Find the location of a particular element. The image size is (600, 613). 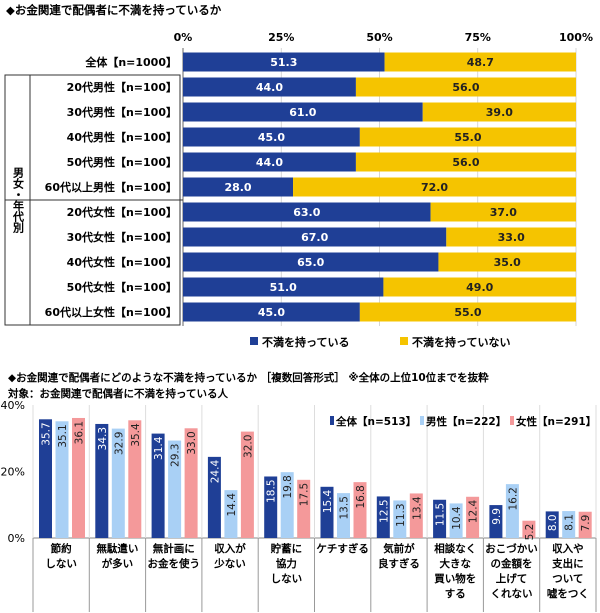

category-label: 40代男性【n=100】 is located at coordinates (122, 137).